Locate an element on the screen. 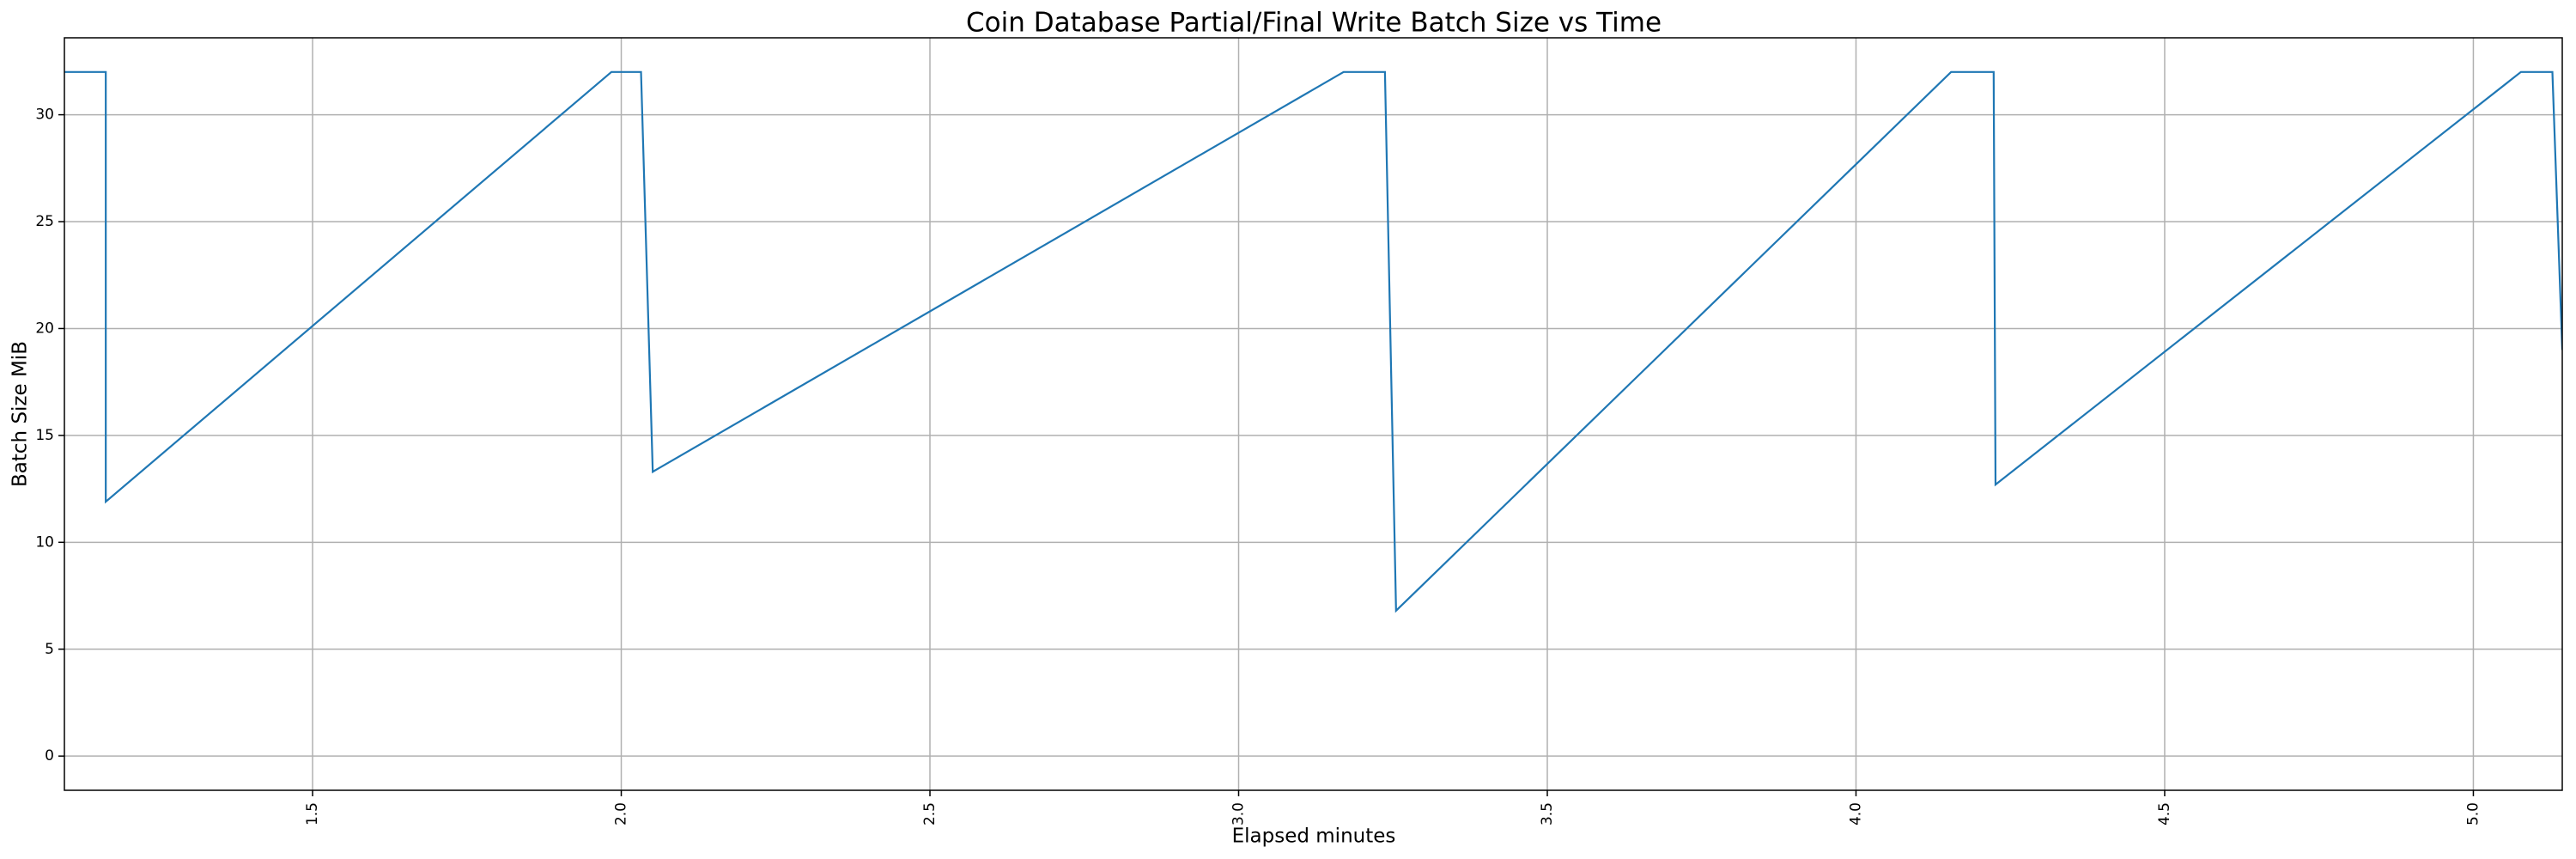 This screenshot has width=2576, height=859. y-tick-label: 0 is located at coordinates (49, 756).